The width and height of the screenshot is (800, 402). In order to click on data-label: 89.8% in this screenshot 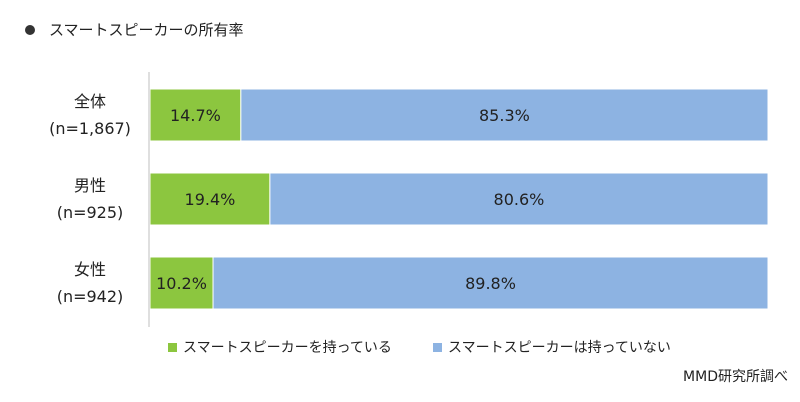, I will do `click(490, 283)`.